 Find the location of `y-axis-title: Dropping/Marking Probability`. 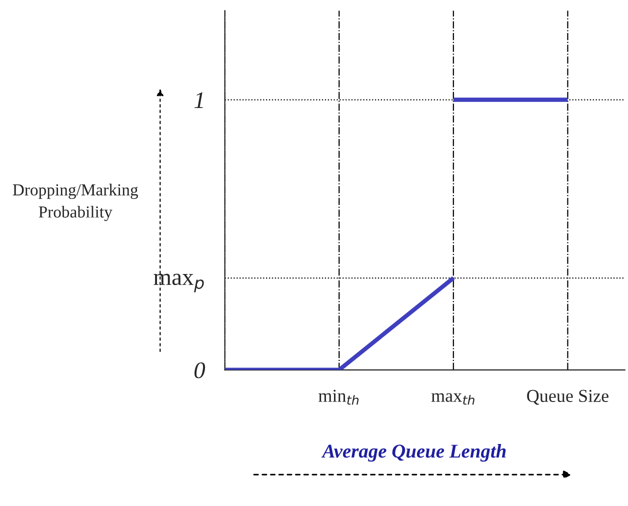

y-axis-title: Dropping/Marking Probability is located at coordinates (75, 203).